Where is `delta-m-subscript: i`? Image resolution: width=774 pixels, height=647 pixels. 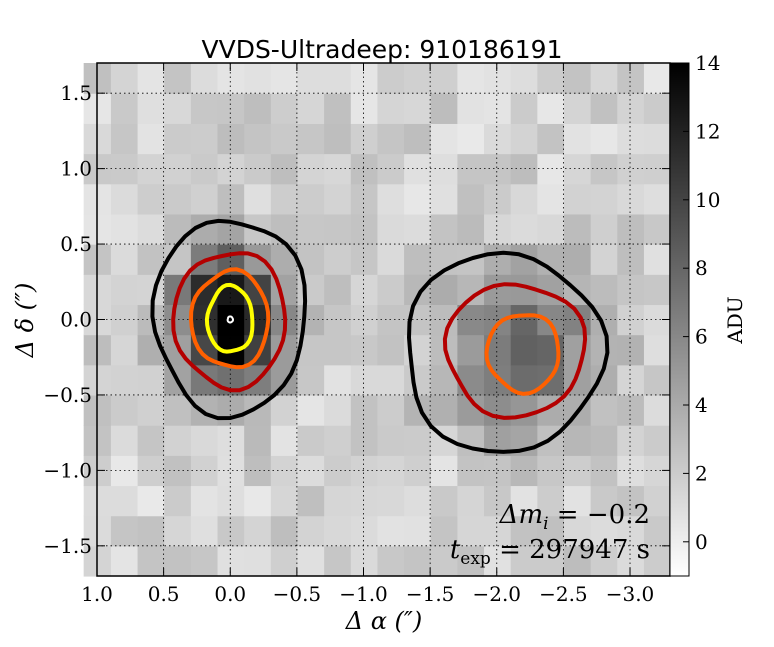
delta-m-subscript: i is located at coordinates (545, 524).